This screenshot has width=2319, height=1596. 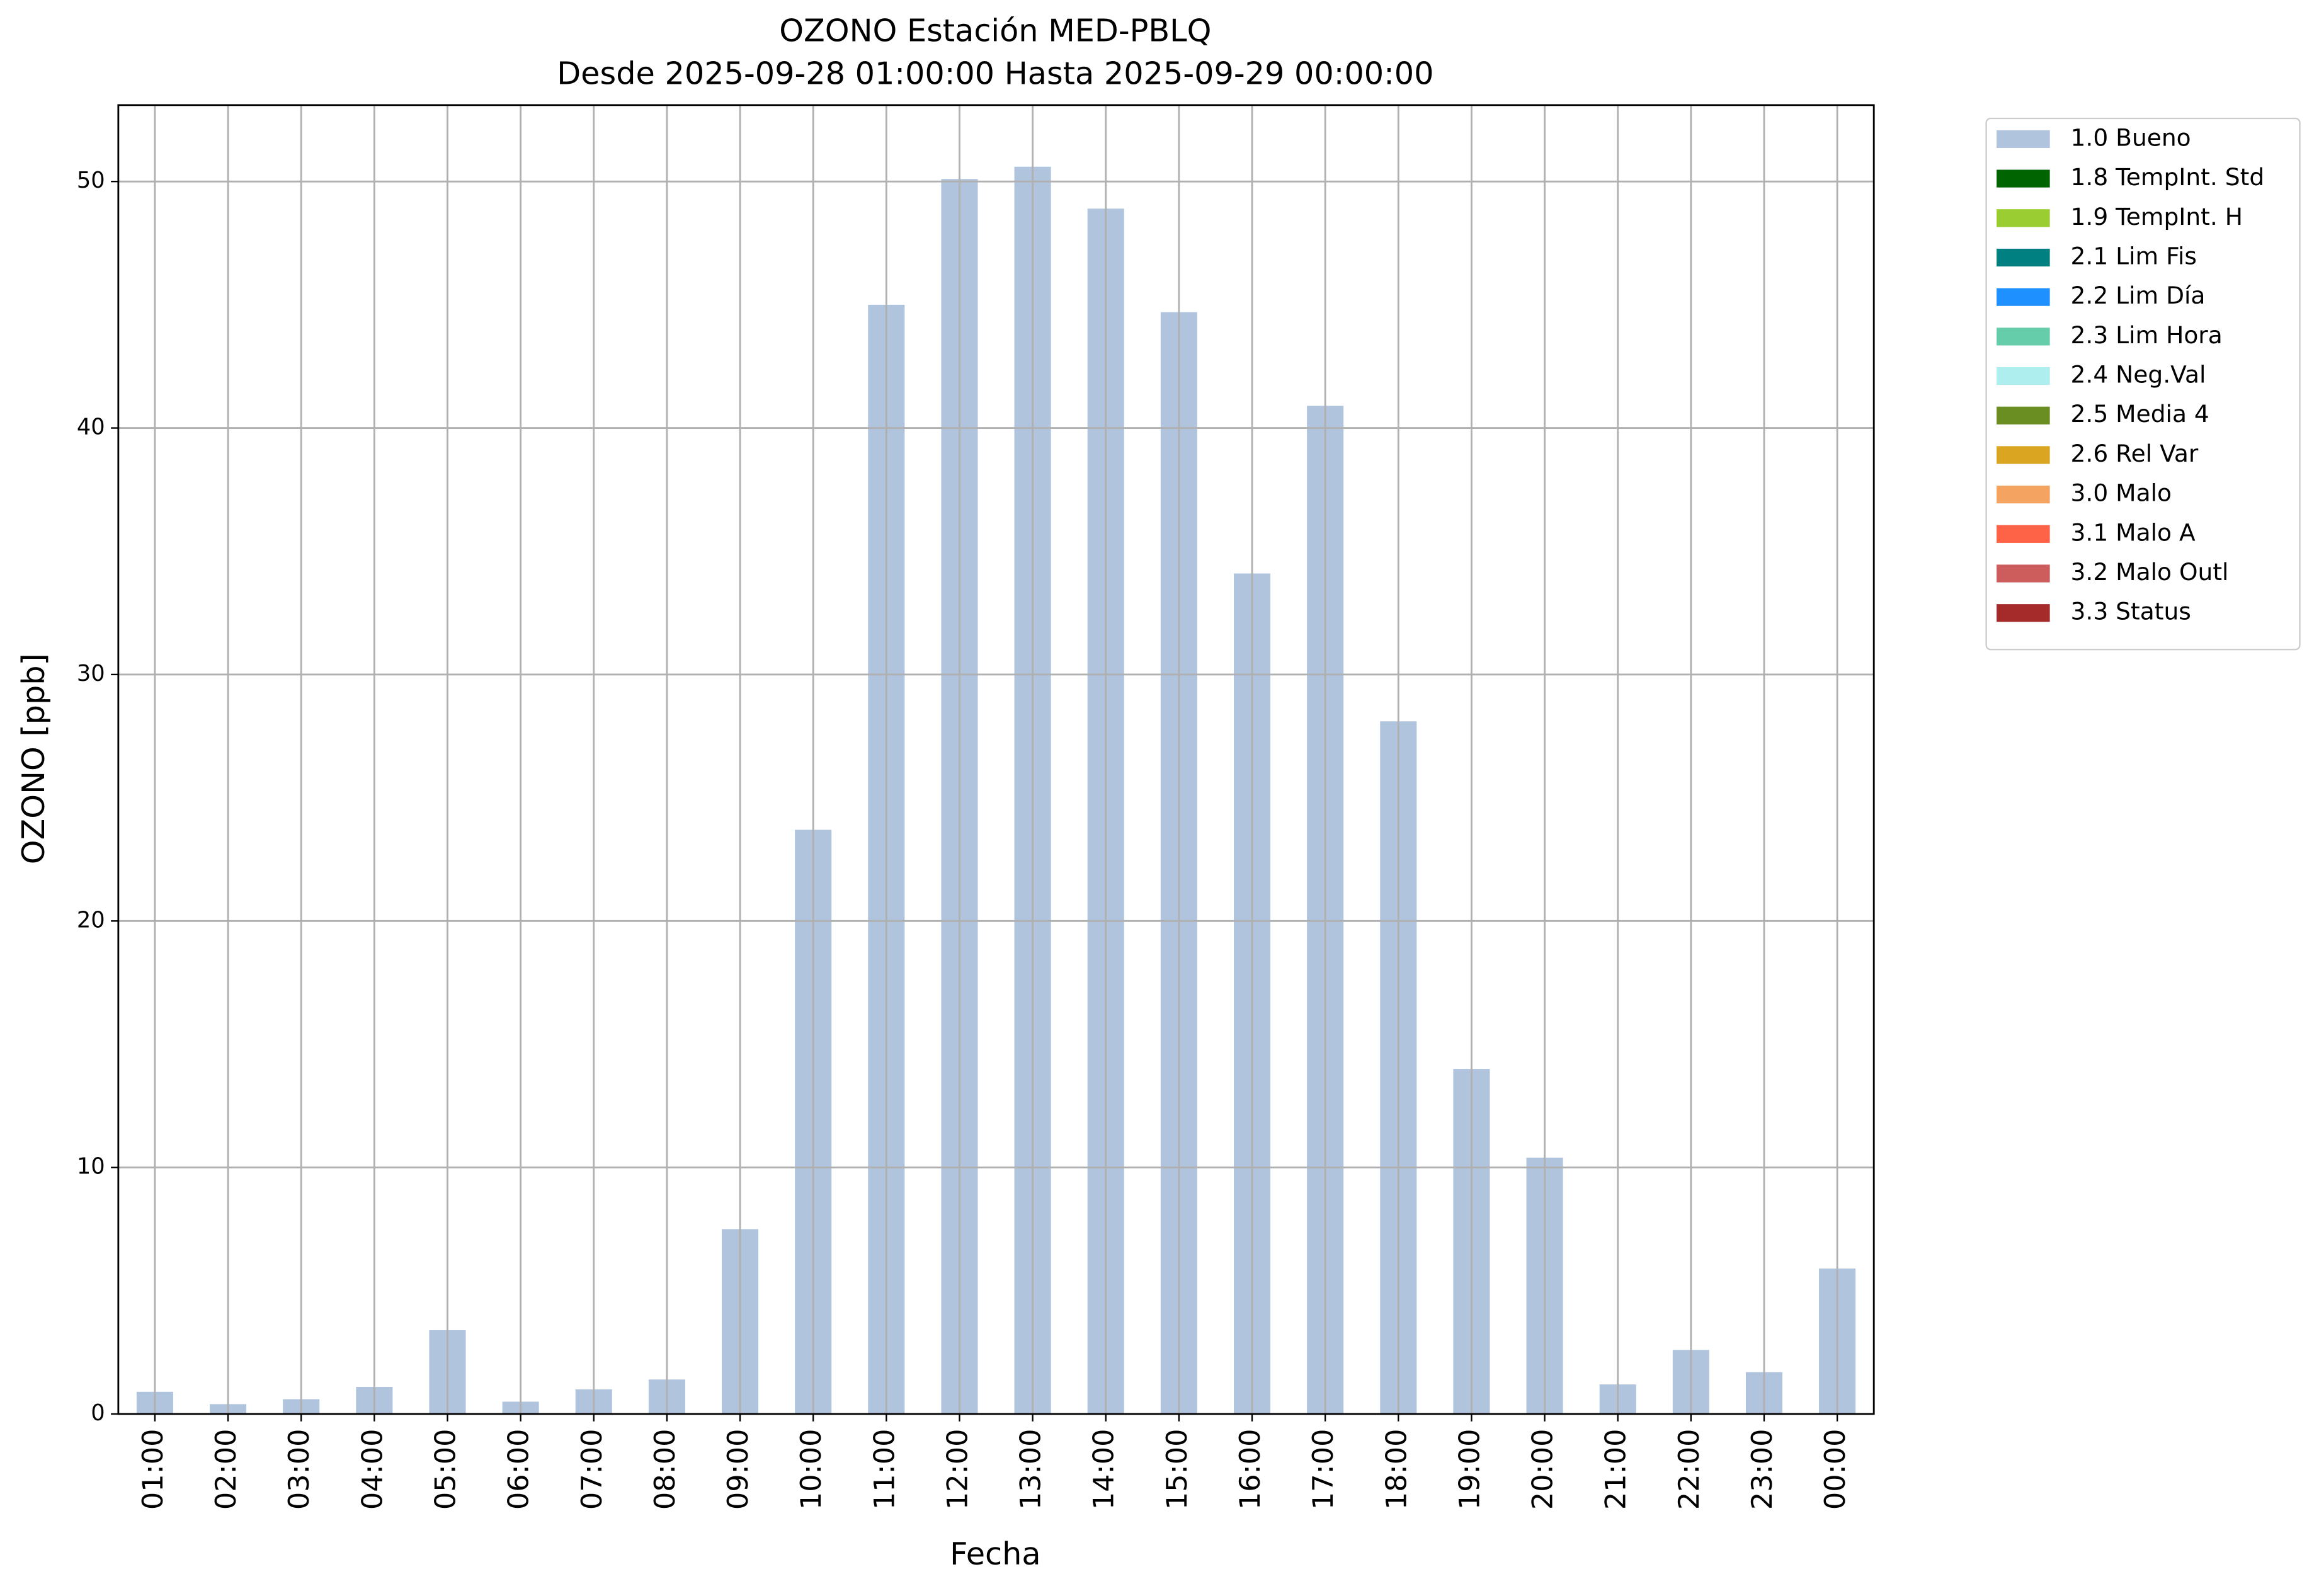 What do you see at coordinates (91, 180) in the screenshot?
I see `y-tick-label: 50` at bounding box center [91, 180].